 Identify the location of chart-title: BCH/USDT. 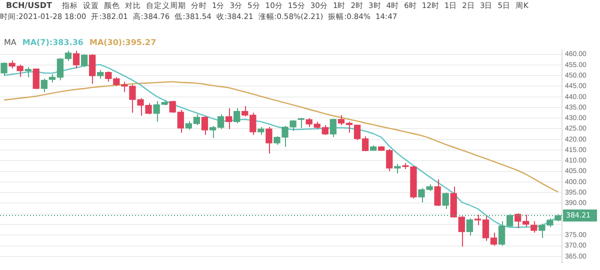
(29, 5).